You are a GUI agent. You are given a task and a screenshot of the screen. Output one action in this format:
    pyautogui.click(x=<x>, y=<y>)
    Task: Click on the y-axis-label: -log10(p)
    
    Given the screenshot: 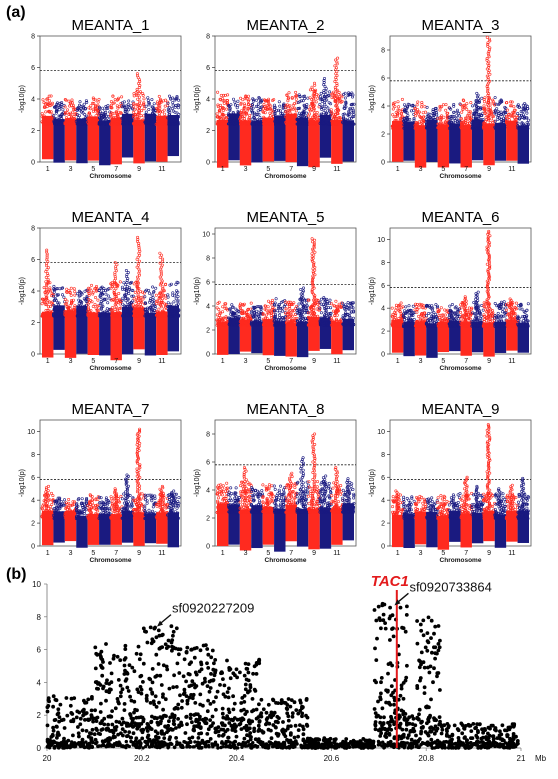 What is the action you would take?
    pyautogui.click(x=197, y=99)
    